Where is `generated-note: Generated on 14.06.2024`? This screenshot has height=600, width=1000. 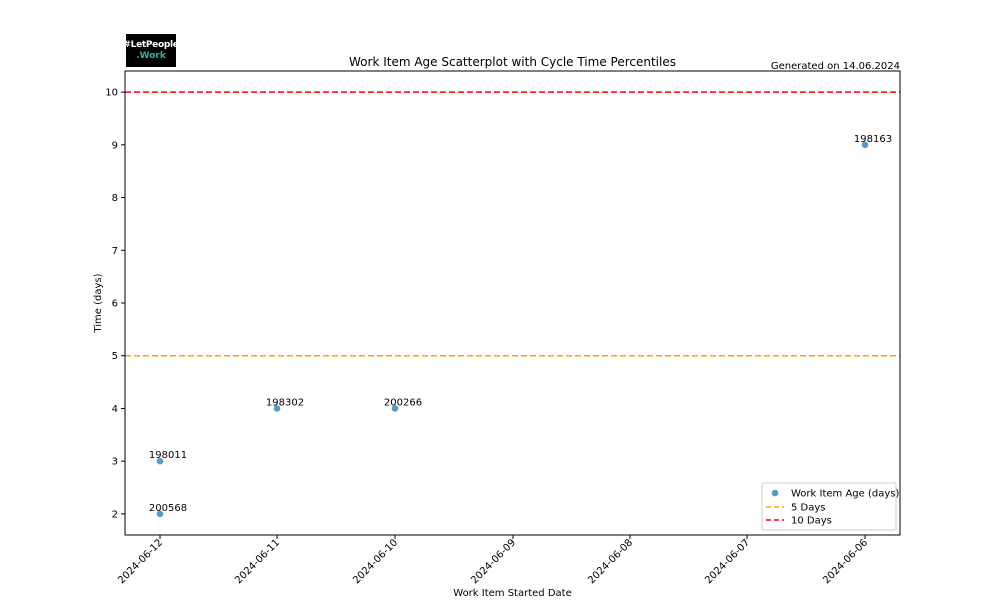 generated-note: Generated on 14.06.2024 is located at coordinates (835, 66).